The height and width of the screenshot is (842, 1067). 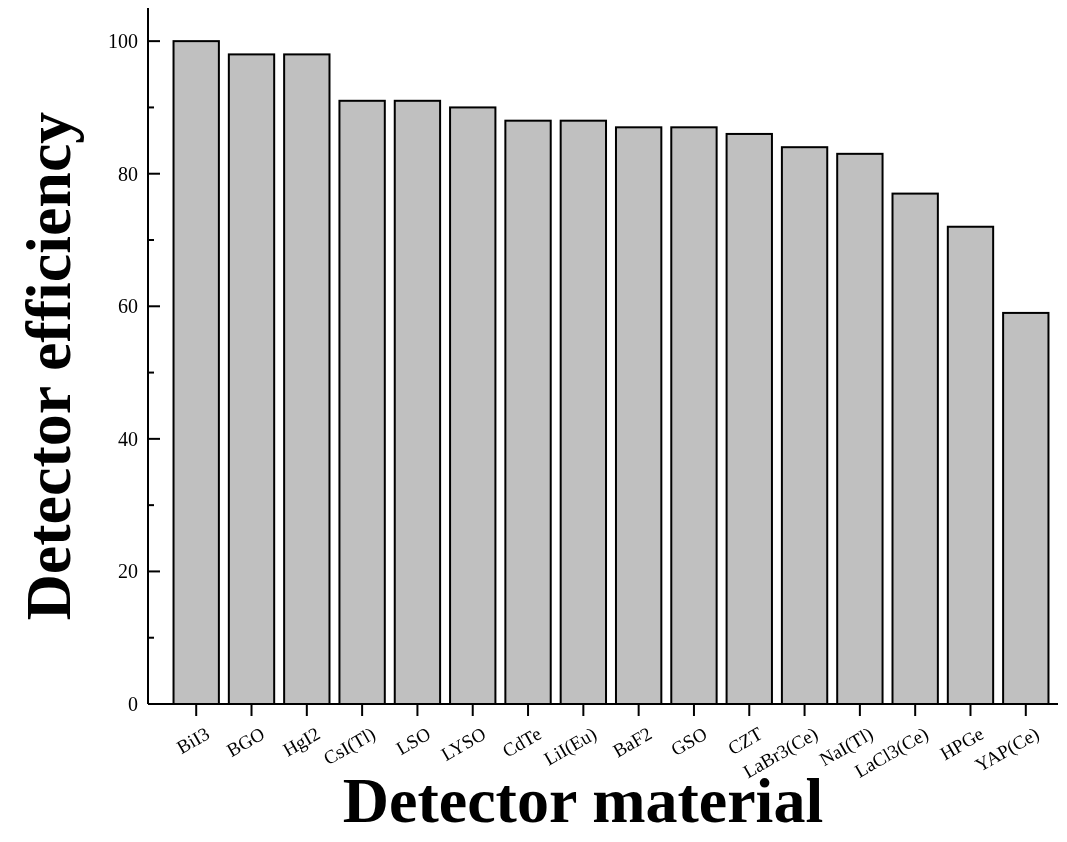 I want to click on x-tick-label: CdTe, so click(x=521, y=742).